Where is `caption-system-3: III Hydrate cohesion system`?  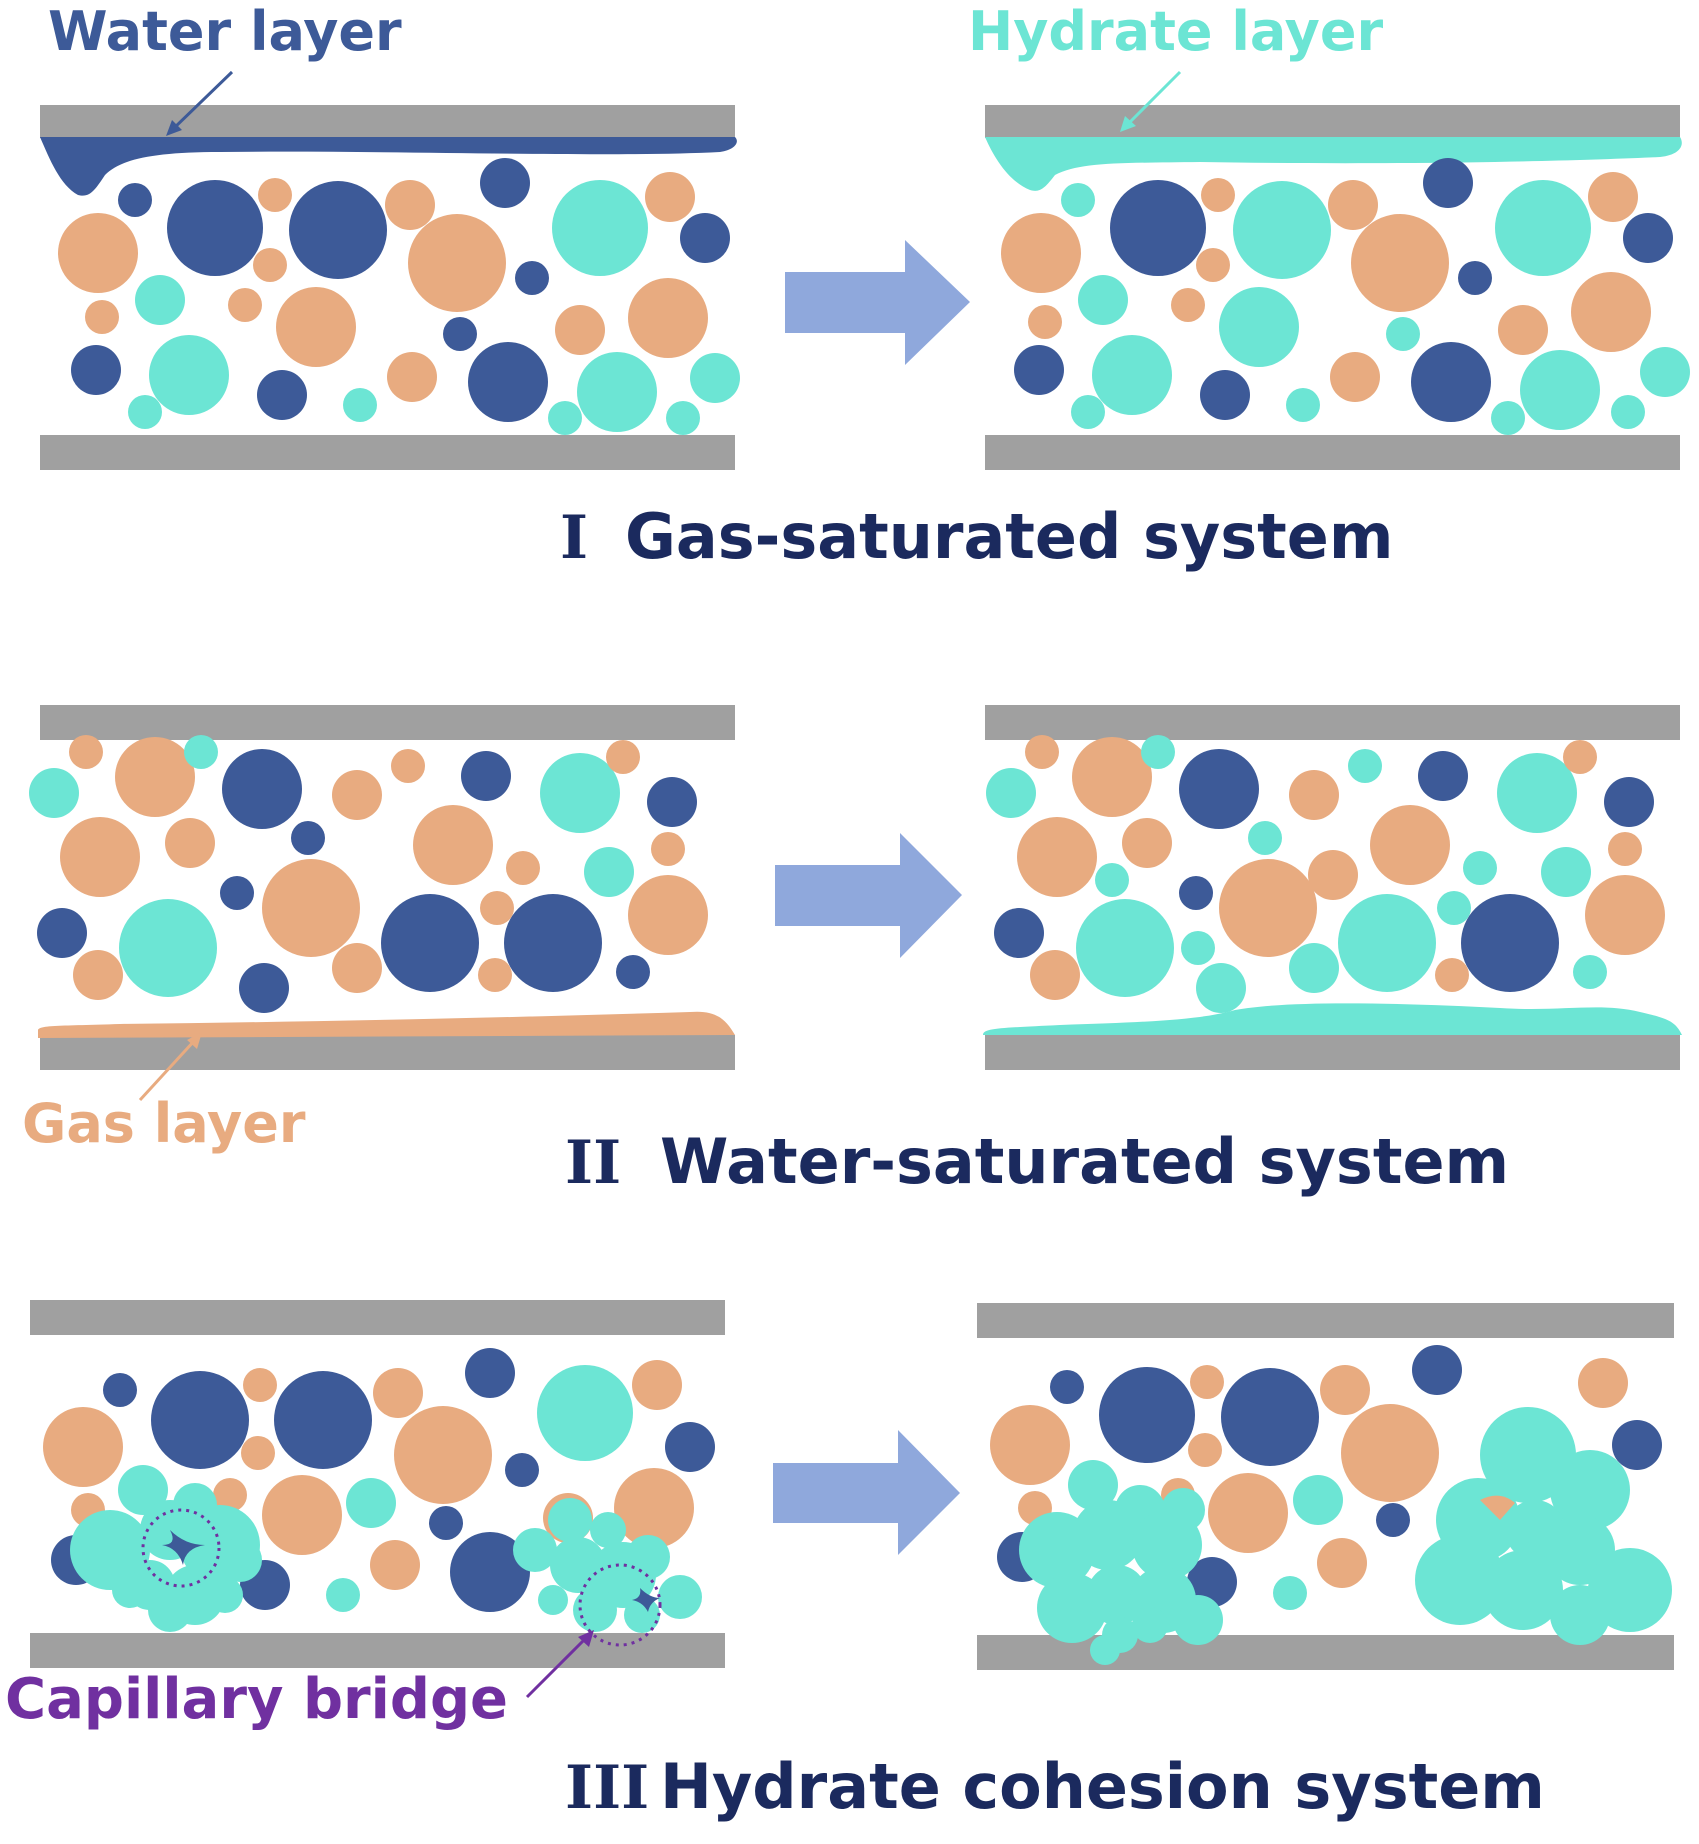
caption-system-3: III Hydrate cohesion system is located at coordinates (1055, 1786).